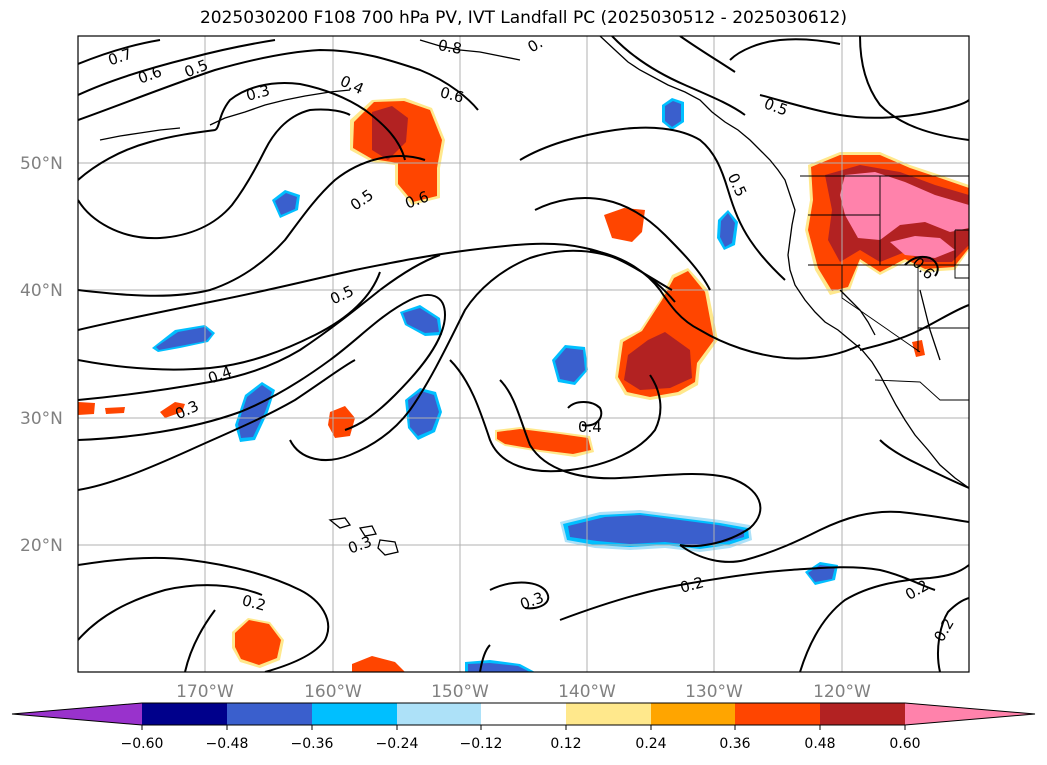 Image resolution: width=1047 pixels, height=765 pixels. Describe the element at coordinates (205, 692) in the screenshot. I see `lon-label-170w: 170°W` at that location.